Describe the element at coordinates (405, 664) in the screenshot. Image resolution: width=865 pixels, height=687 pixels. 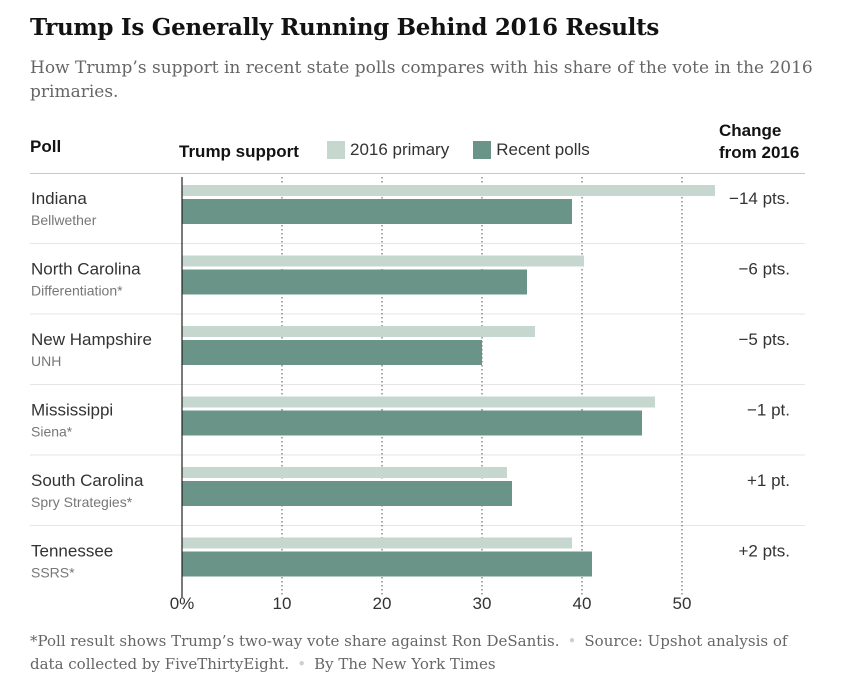
I see `footnote-byline: By The New York Times` at that location.